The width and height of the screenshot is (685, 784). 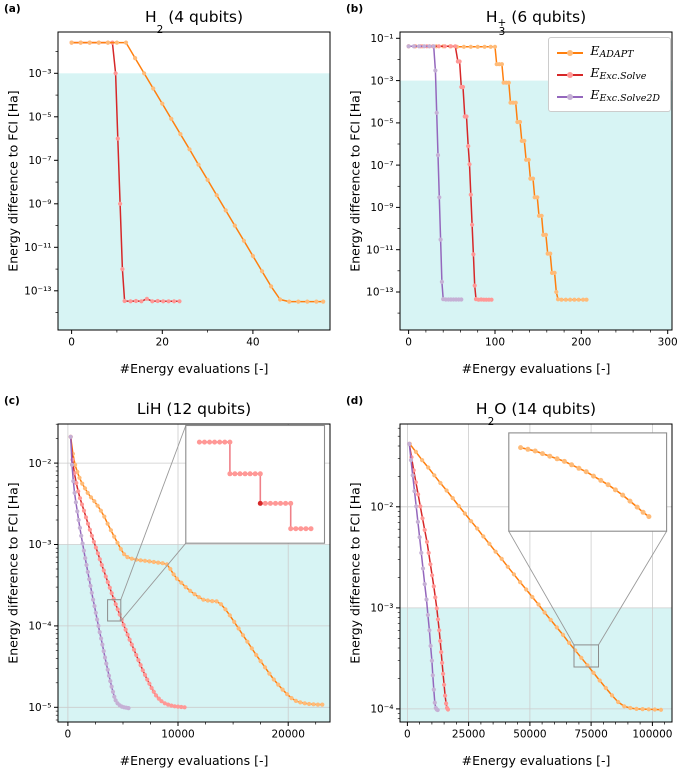 I want to click on title-sup: +, so click(x=502, y=23).